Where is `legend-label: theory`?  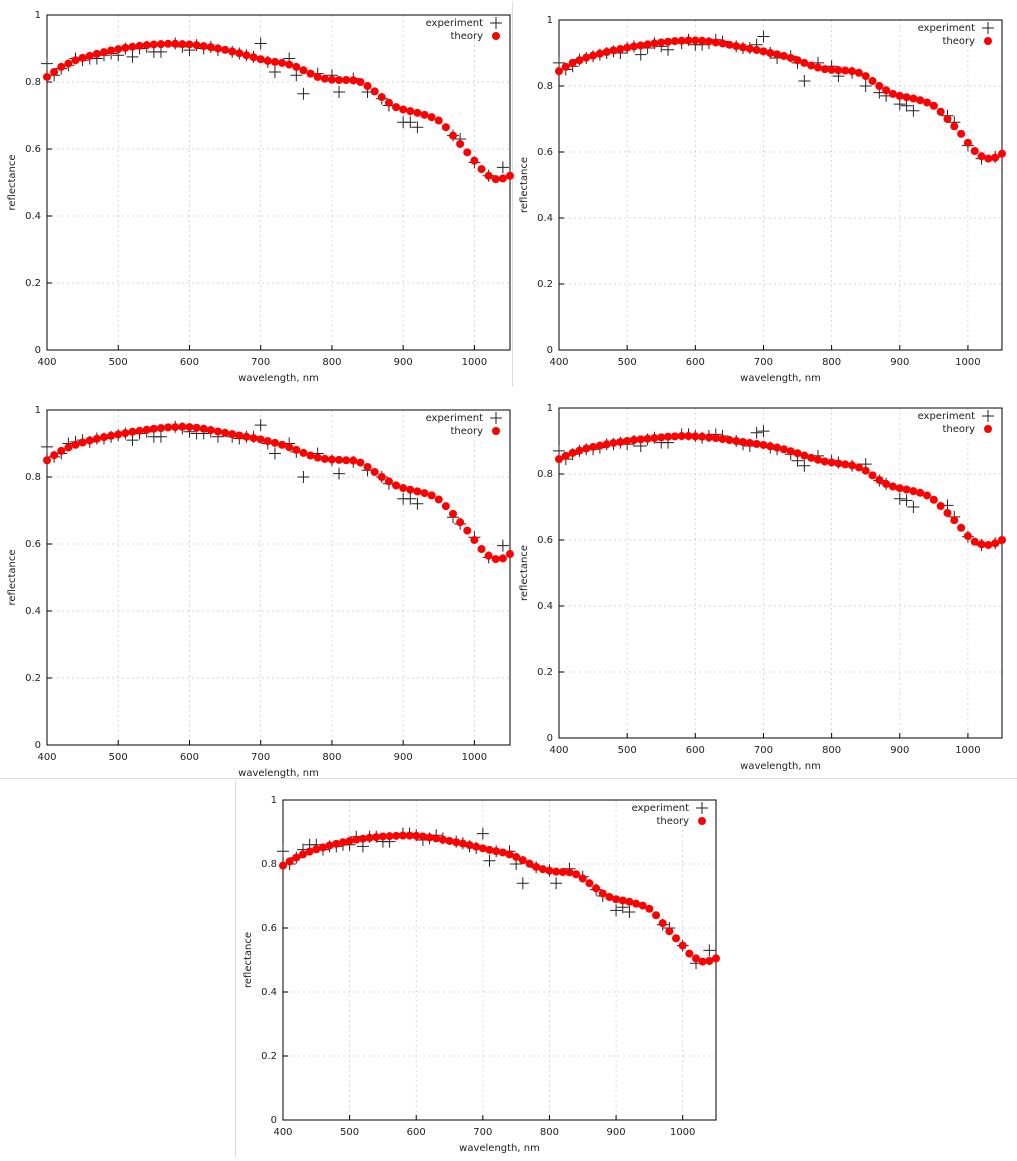 legend-label: theory is located at coordinates (958, 41).